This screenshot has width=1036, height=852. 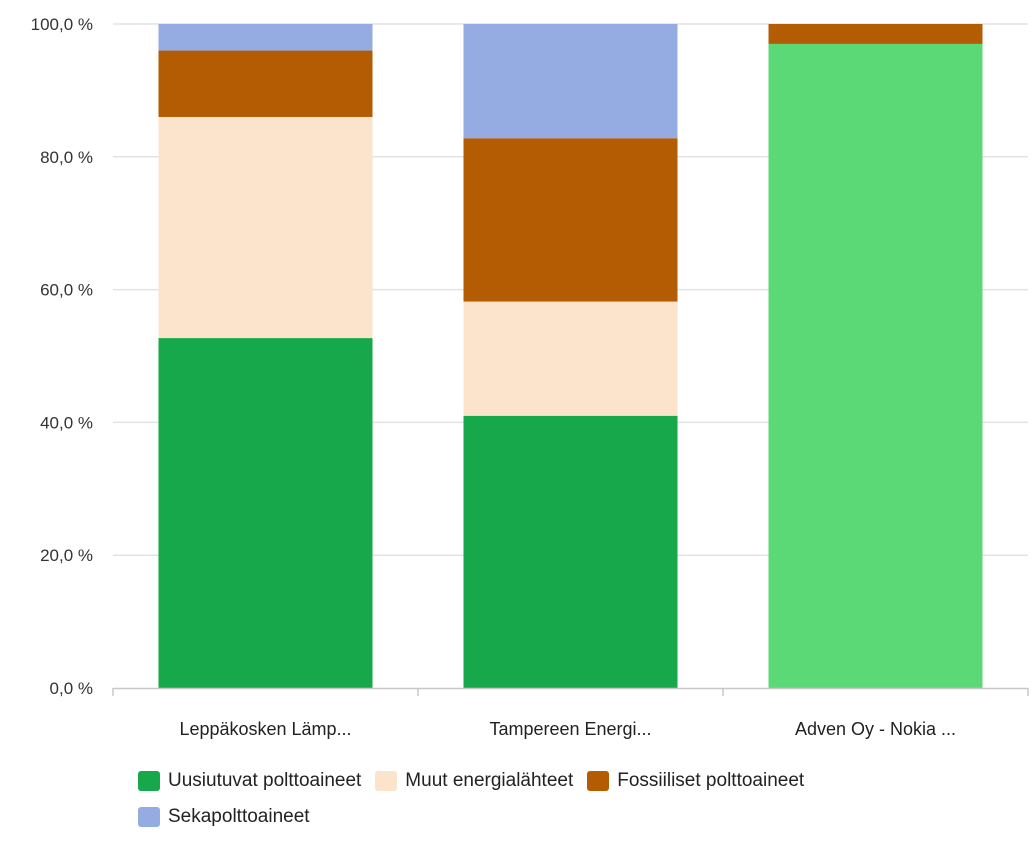 I want to click on y-tick-label: 80,0 %, so click(x=66, y=157).